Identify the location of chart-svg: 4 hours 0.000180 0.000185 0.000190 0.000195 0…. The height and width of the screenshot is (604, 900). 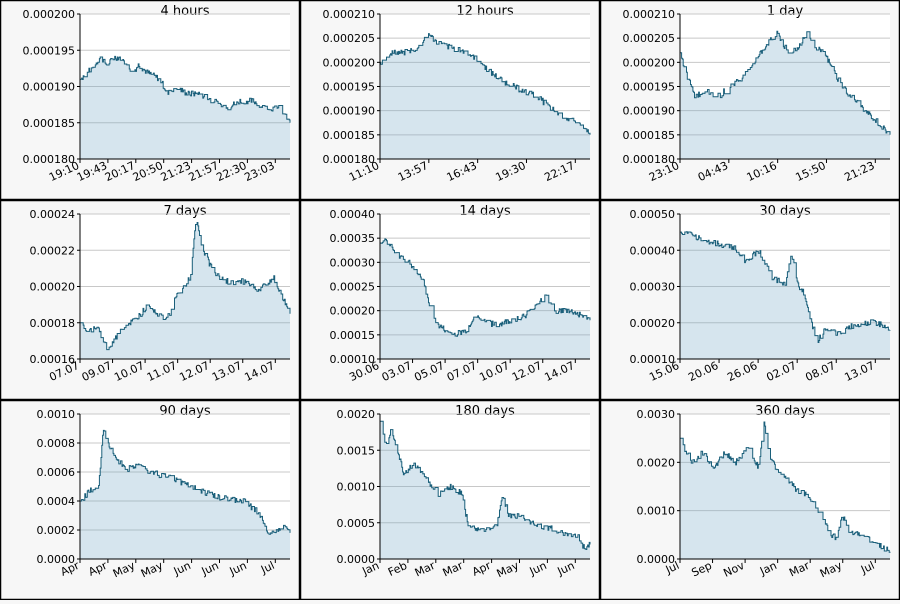
(150, 100).